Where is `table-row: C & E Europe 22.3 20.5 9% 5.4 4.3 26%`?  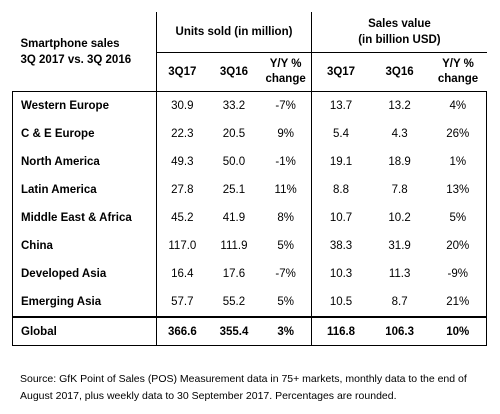
table-row: C & E Europe 22.3 20.5 9% 5.4 4.3 26% is located at coordinates (249, 134).